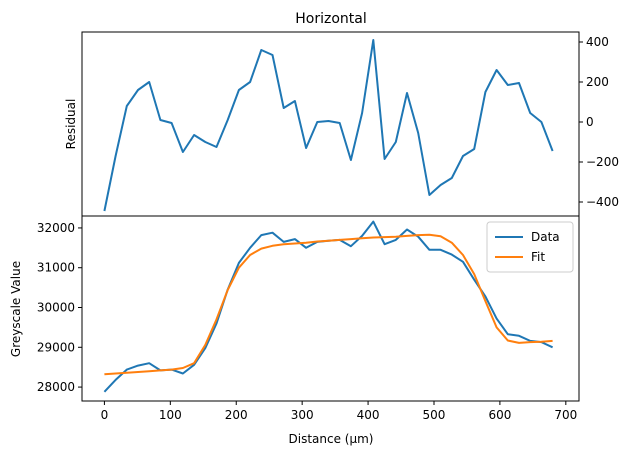  What do you see at coordinates (56, 268) in the screenshot?
I see `greyscale-y-tick-label: 31000` at bounding box center [56, 268].